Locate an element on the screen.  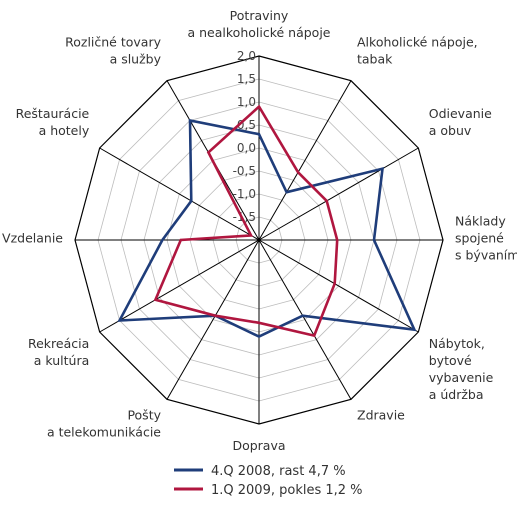
category-label: Rozličné tovary a služby is located at coordinates (113, 50).